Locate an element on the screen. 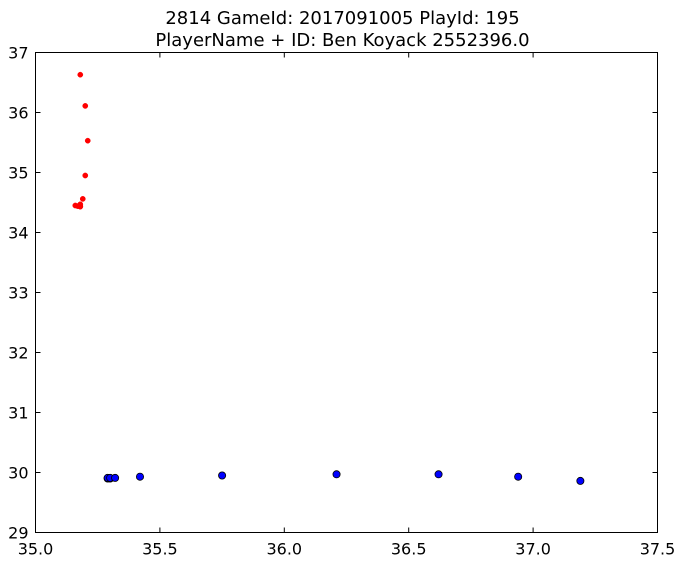 The width and height of the screenshot is (685, 567). x-tick-label: 37.5 is located at coordinates (658, 549).